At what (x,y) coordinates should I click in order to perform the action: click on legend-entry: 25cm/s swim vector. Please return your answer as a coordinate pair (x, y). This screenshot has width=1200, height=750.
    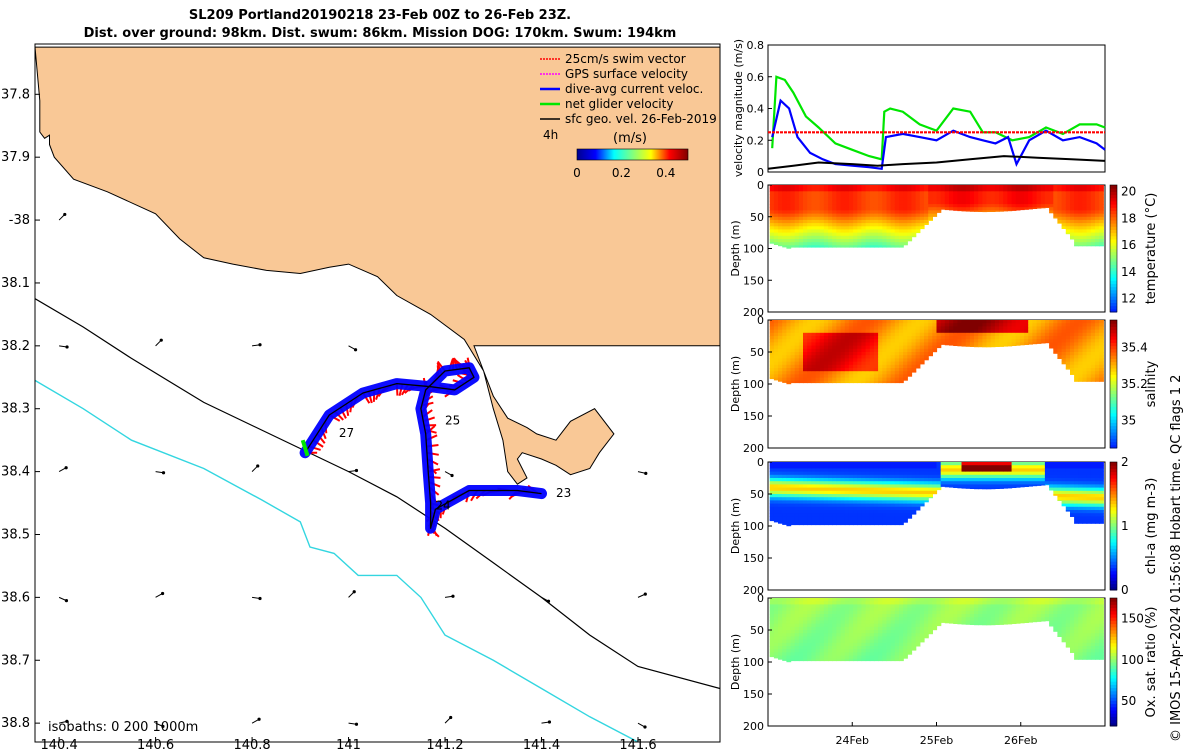
    Looking at the image, I should click on (625, 59).